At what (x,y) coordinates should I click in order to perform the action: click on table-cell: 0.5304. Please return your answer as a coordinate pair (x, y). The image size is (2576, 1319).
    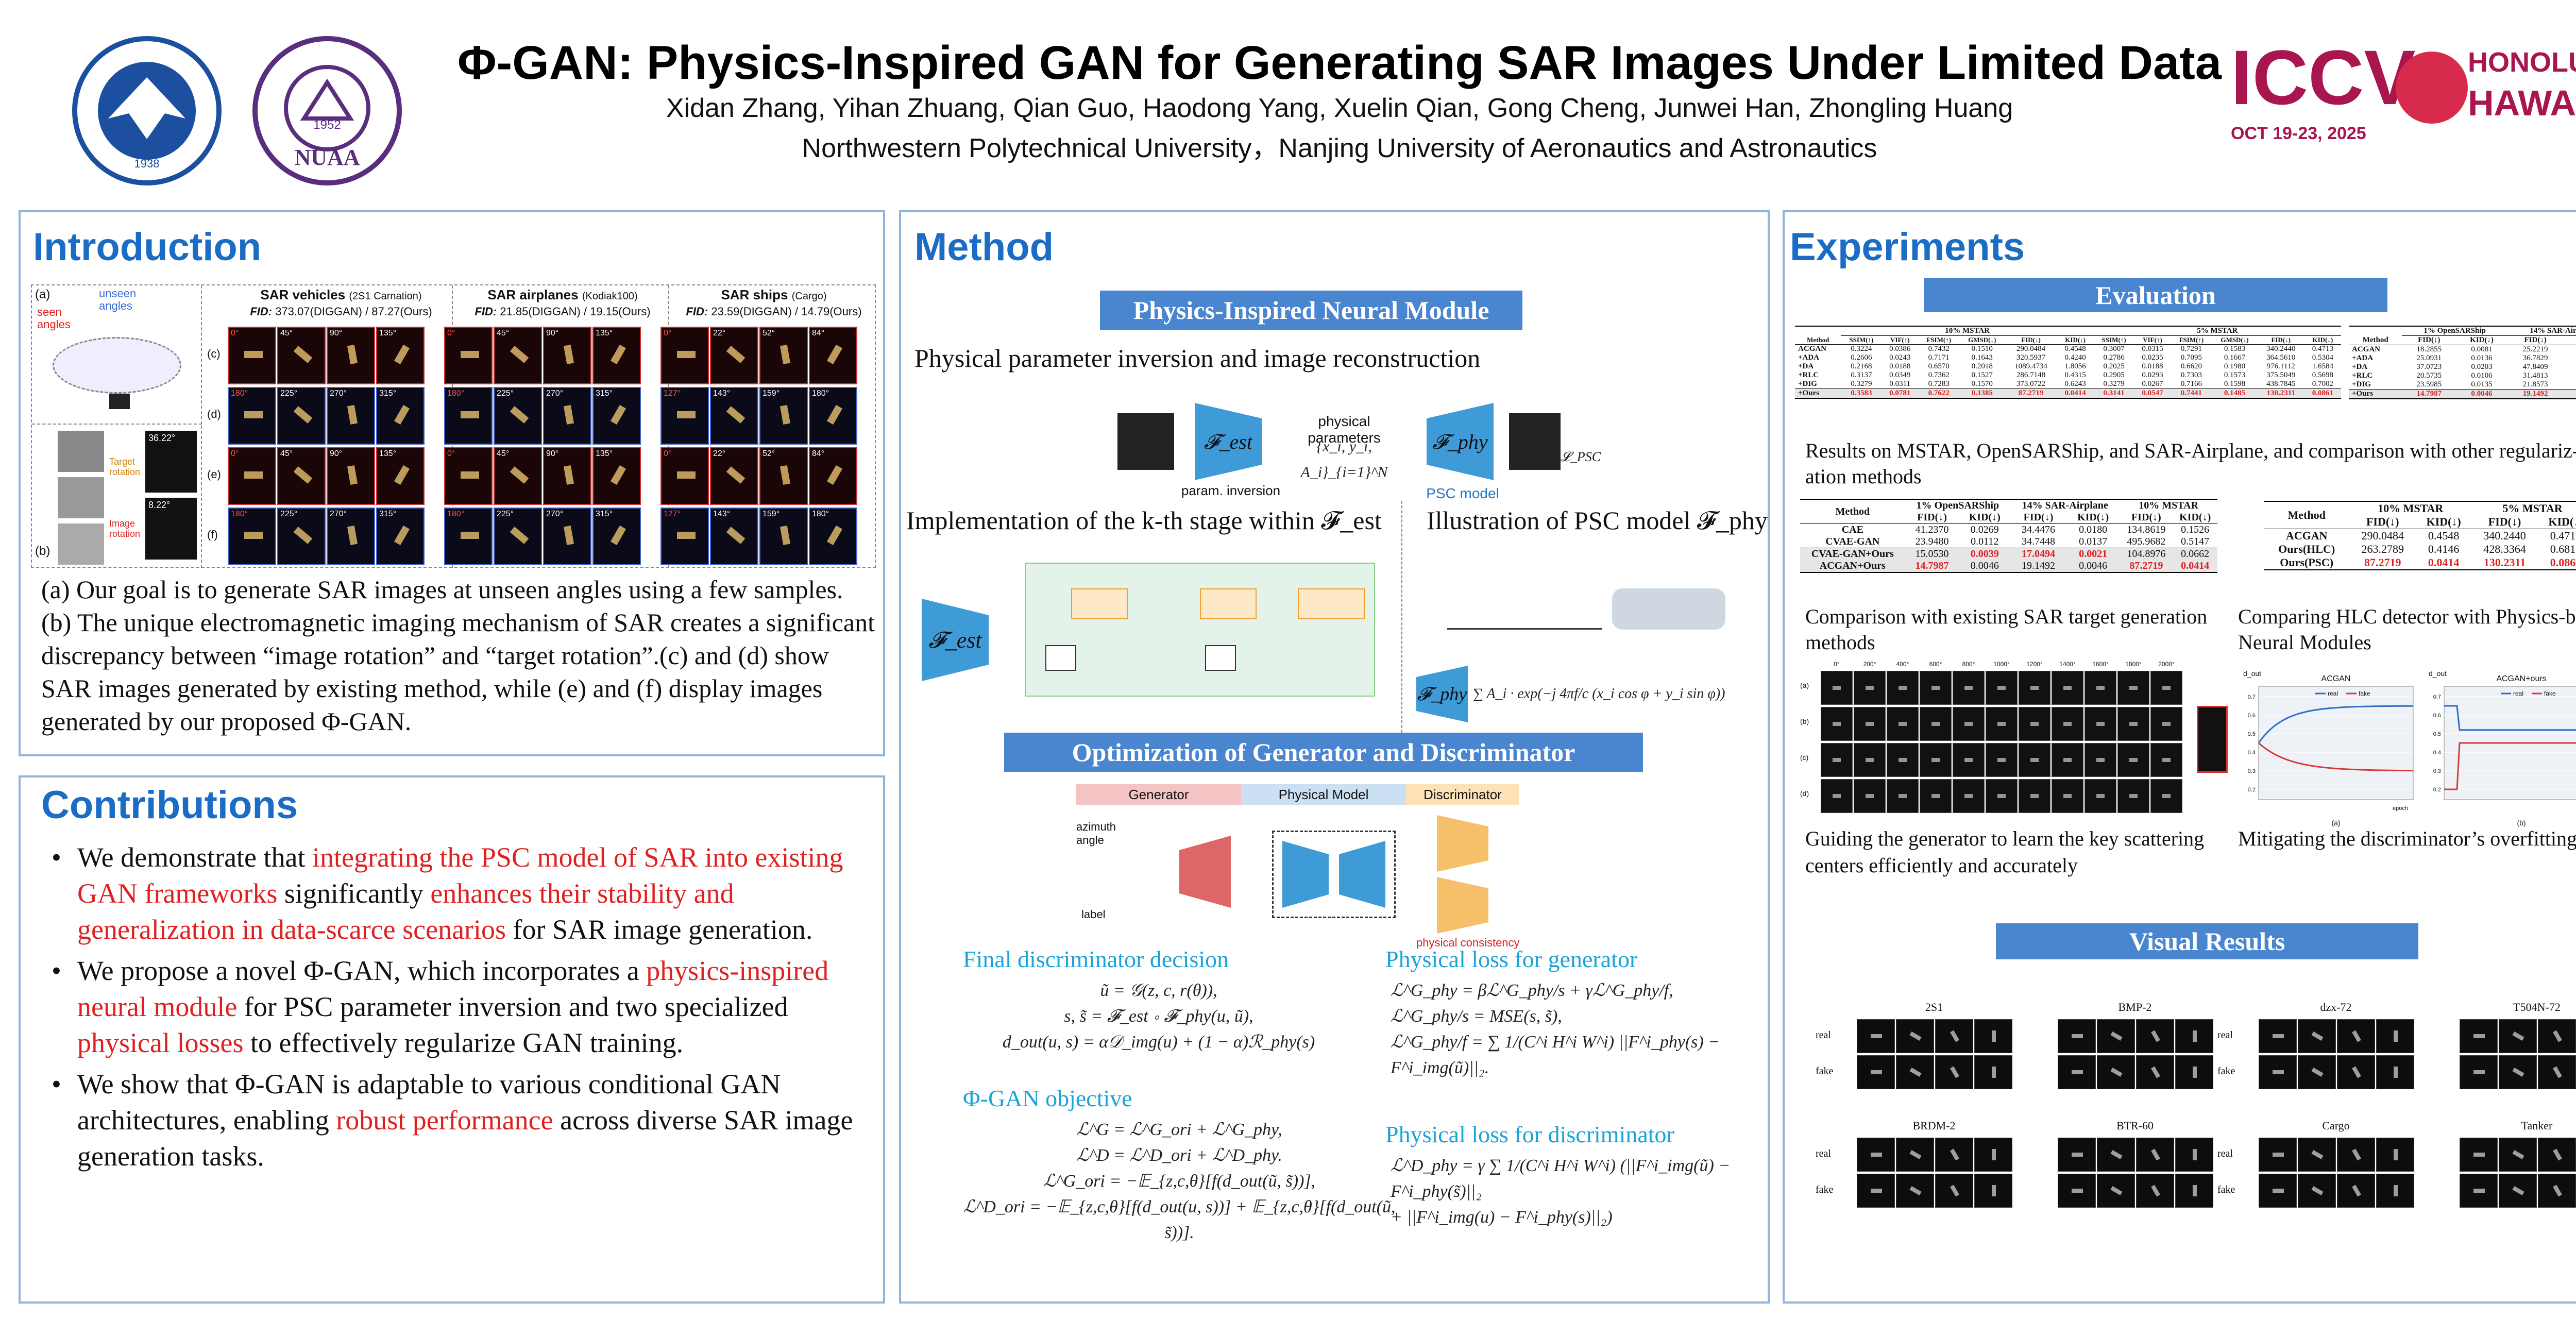
    Looking at the image, I should click on (2323, 357).